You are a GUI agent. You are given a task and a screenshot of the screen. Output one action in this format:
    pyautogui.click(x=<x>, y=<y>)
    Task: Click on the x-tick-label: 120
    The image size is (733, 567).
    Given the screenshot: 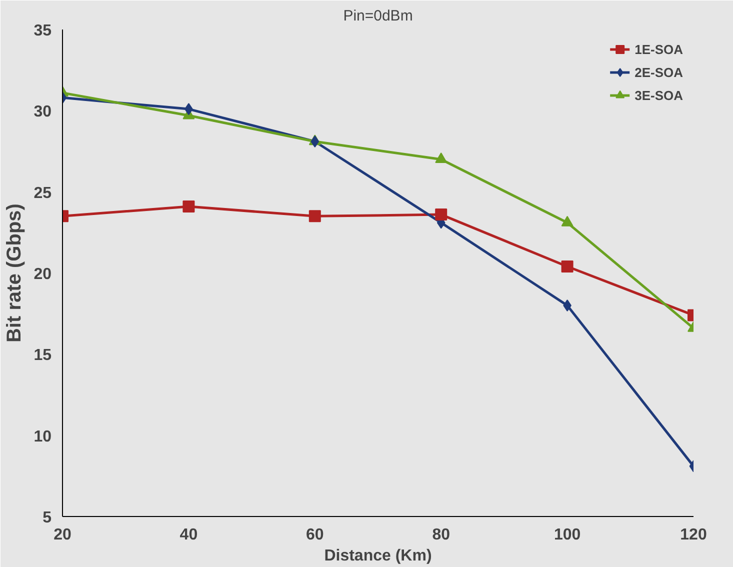 What is the action you would take?
    pyautogui.click(x=693, y=535)
    